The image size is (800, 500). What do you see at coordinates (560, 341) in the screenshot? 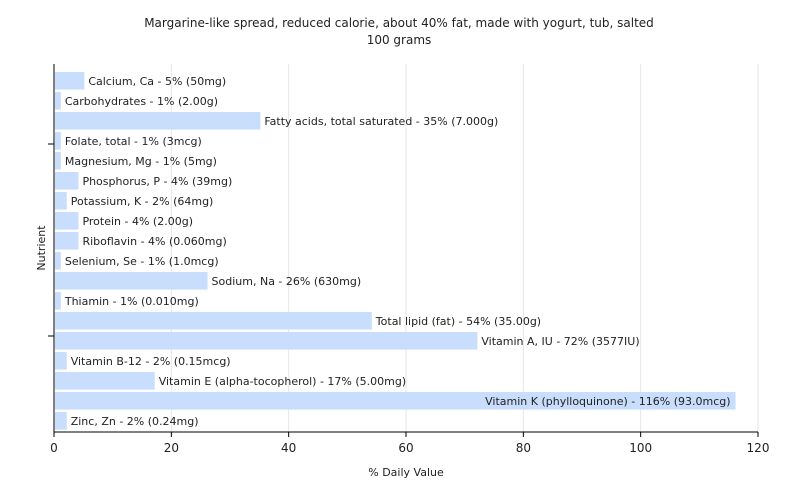
I see `bar-label: Vitamin A, IU - 72% (3577IU)` at bounding box center [560, 341].